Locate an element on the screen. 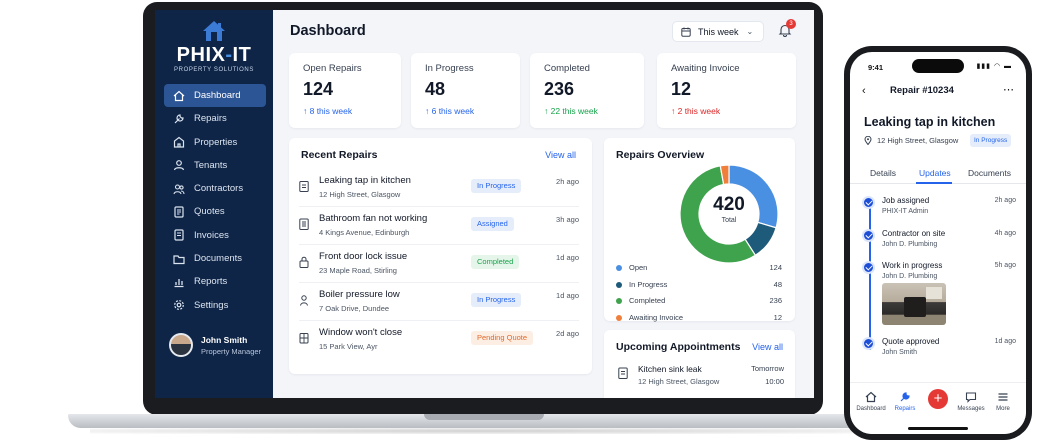 The height and width of the screenshot is (447, 1058). donut-slice-completed is located at coordinates (718, 214).